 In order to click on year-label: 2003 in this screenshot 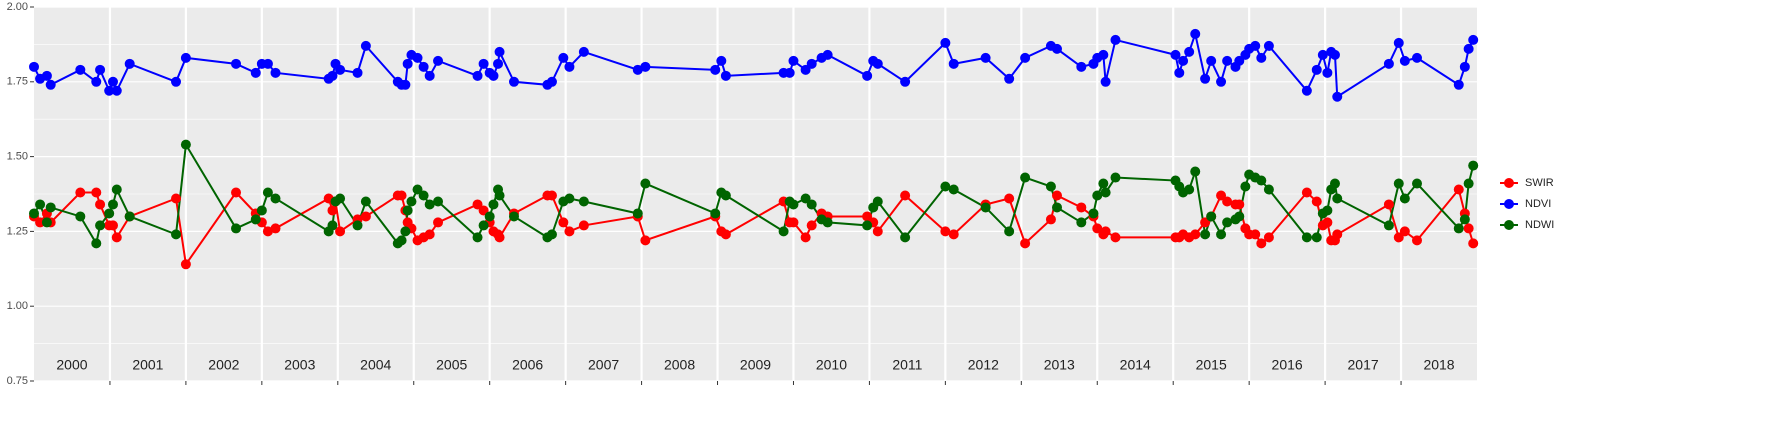, I will do `click(299, 365)`.